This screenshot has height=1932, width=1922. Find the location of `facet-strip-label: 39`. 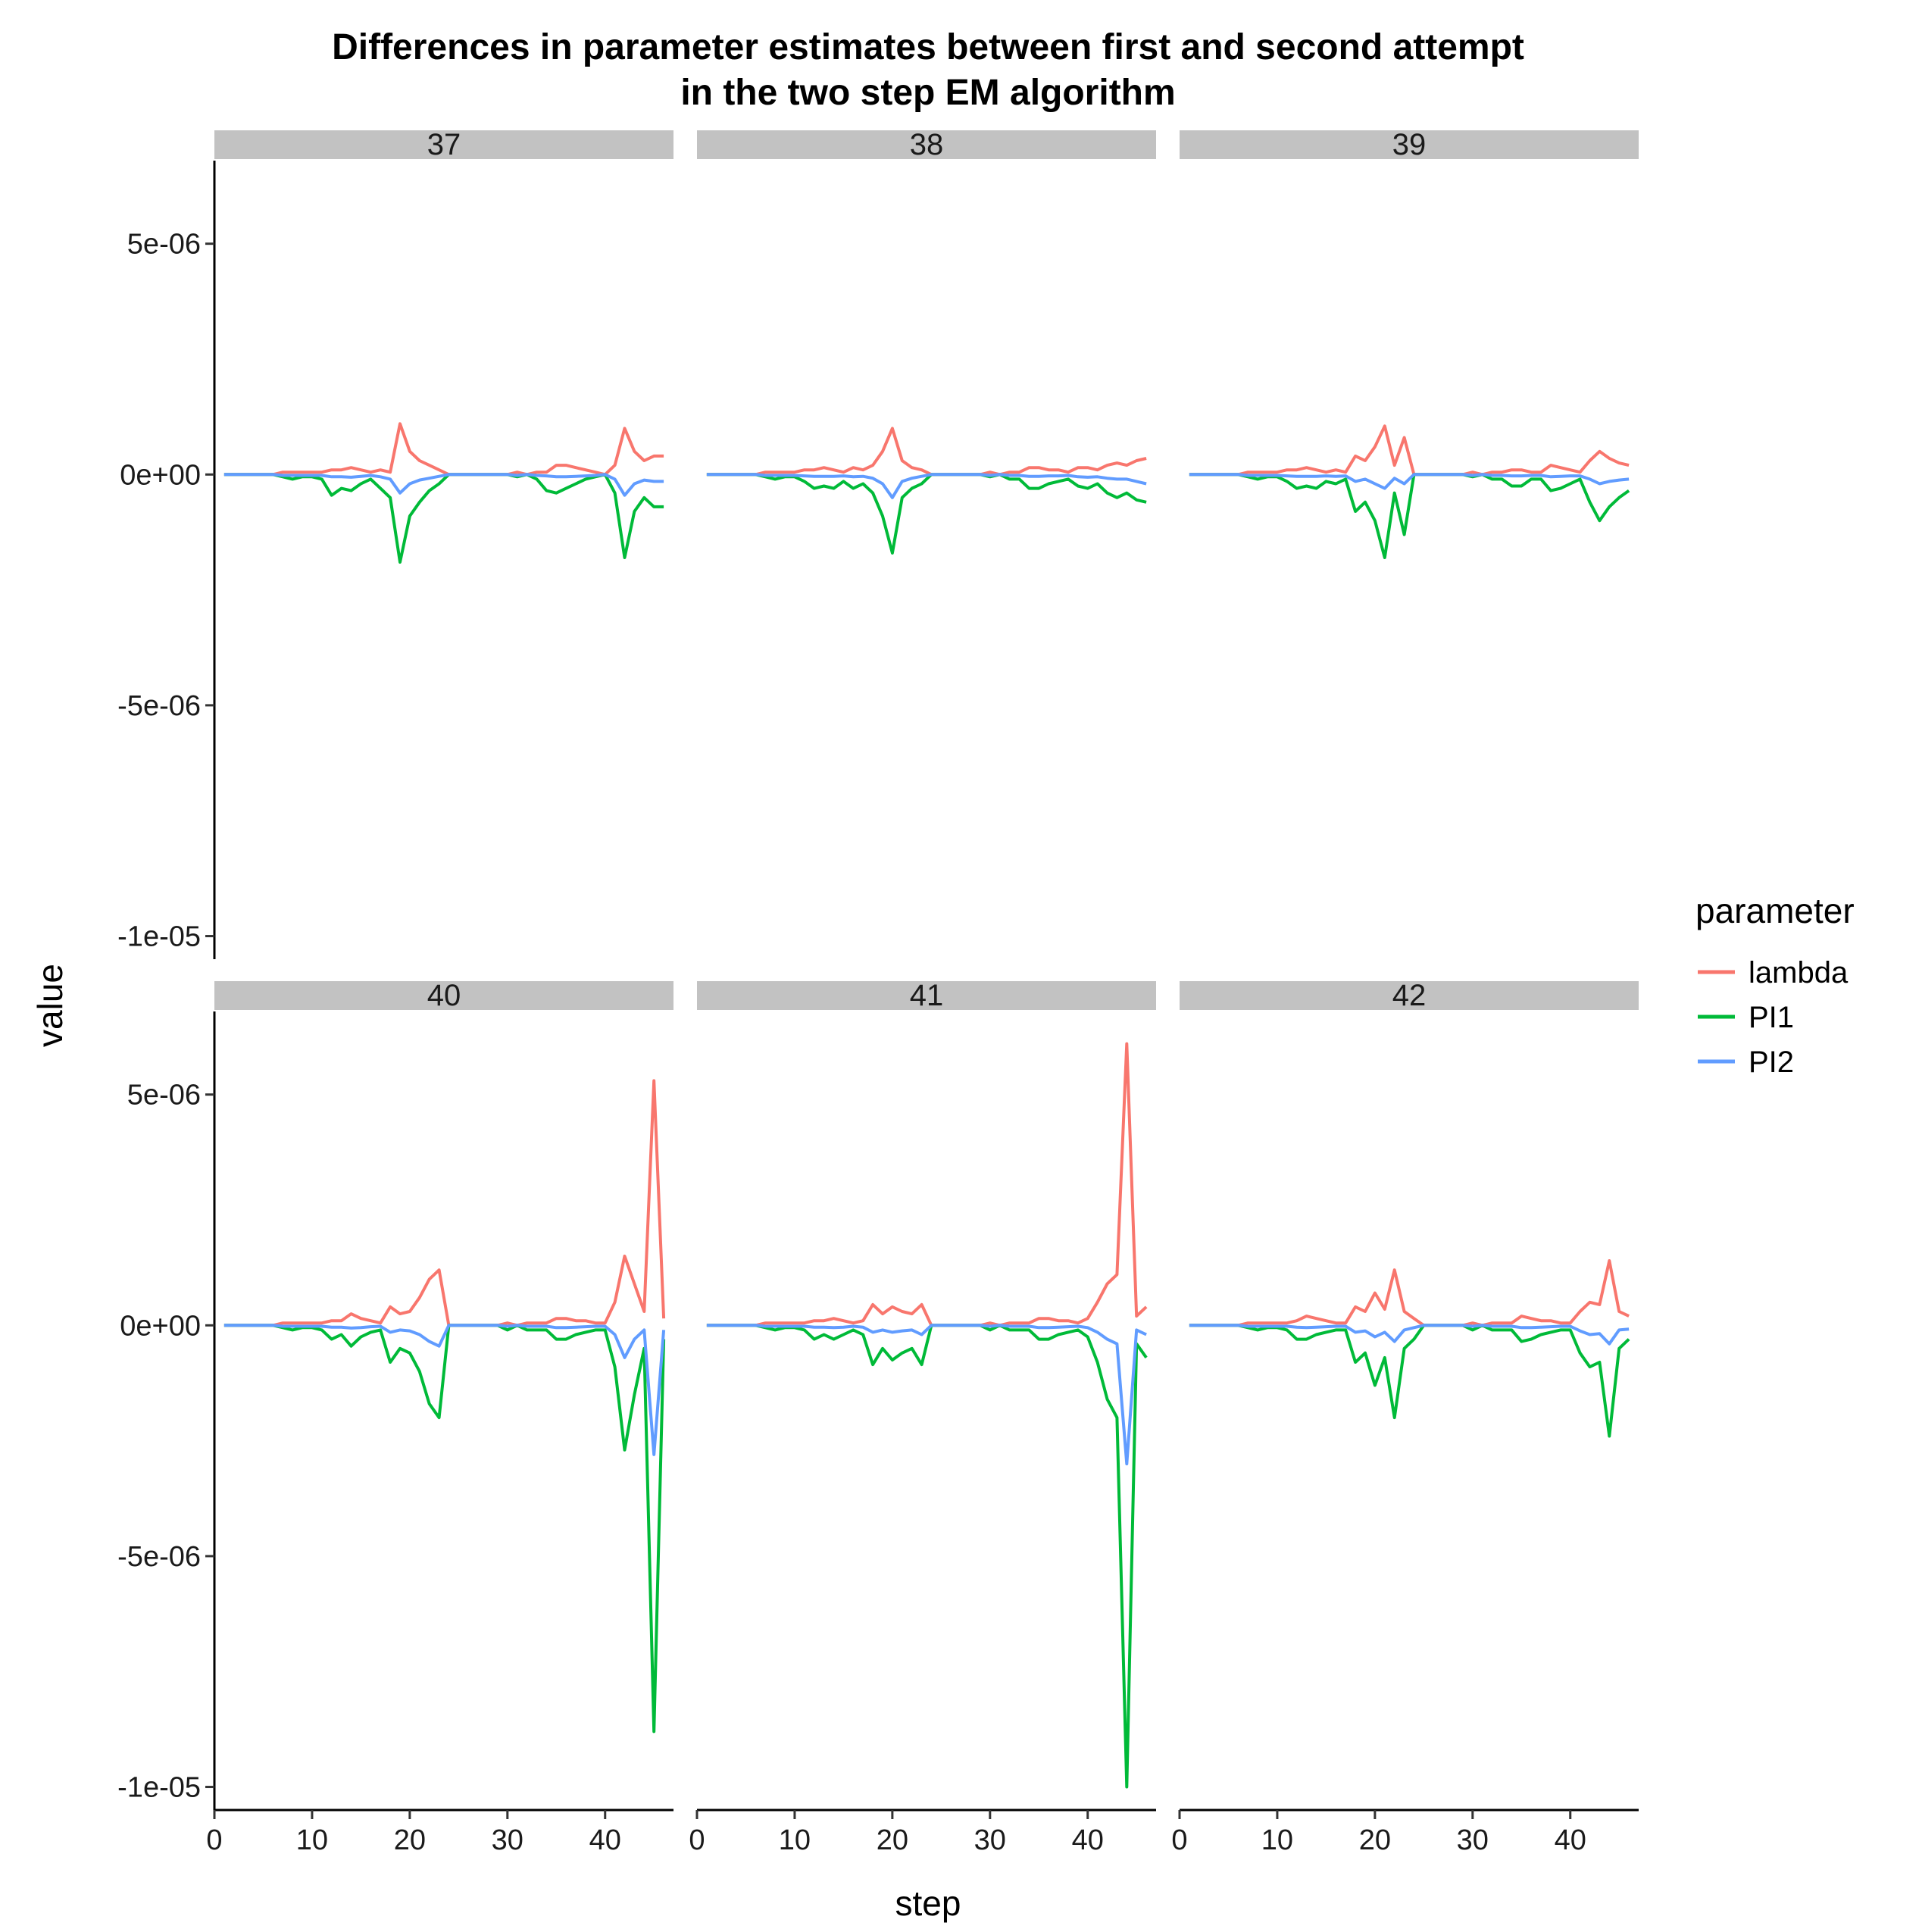

facet-strip-label: 39 is located at coordinates (1409, 144).